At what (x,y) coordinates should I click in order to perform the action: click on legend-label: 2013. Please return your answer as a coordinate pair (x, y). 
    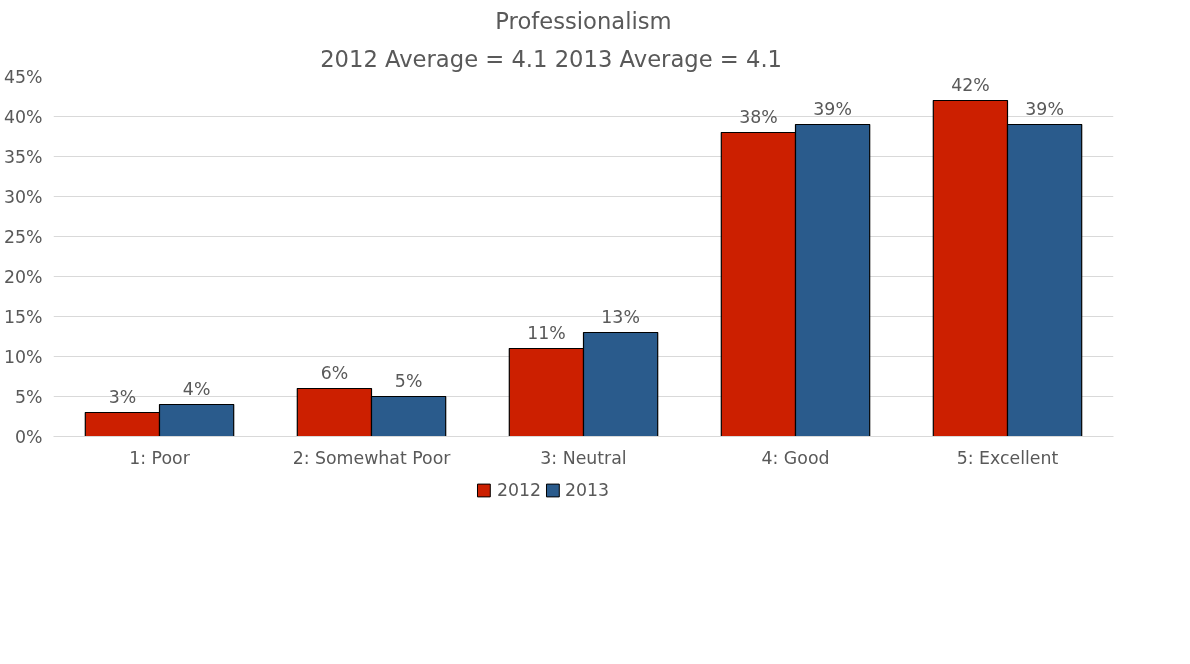
    Looking at the image, I should click on (587, 490).